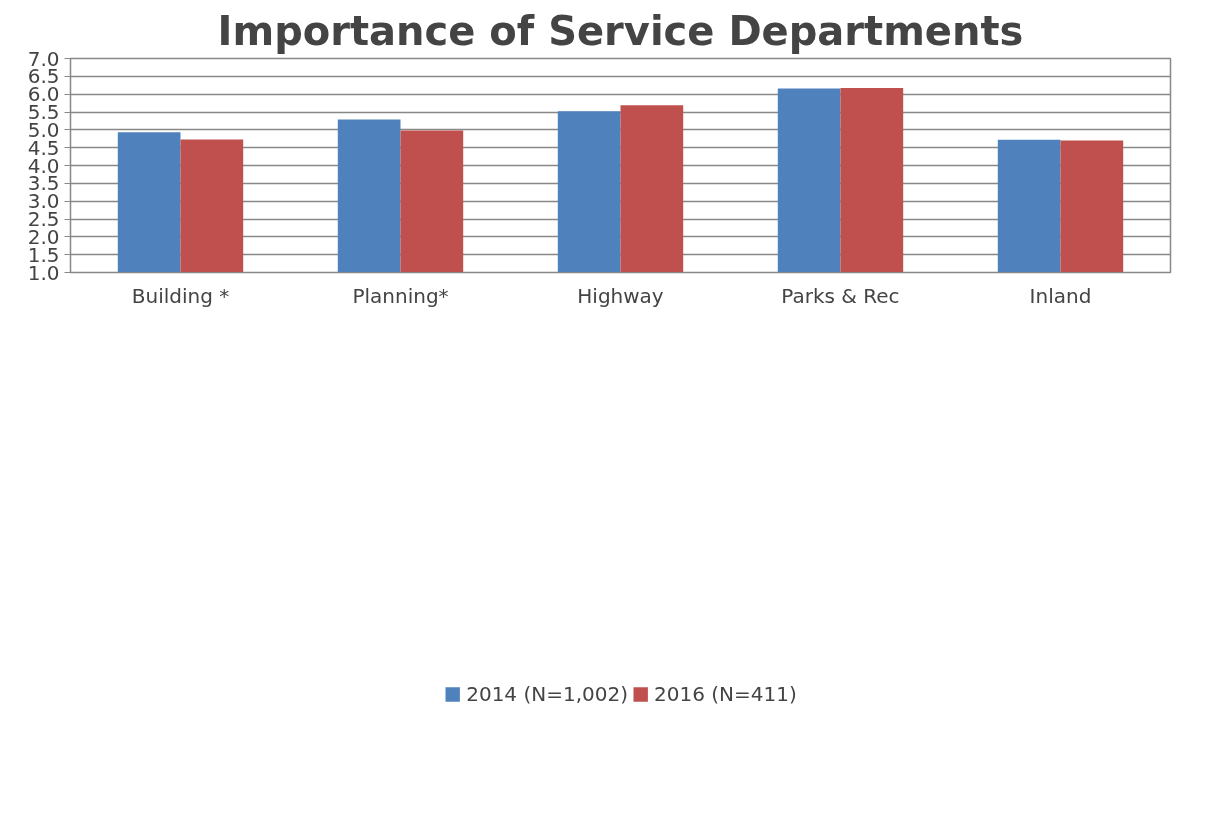 Image resolution: width=1223 pixels, height=840 pixels. I want to click on x-tick-label: Parks & Rec, so click(840, 295).